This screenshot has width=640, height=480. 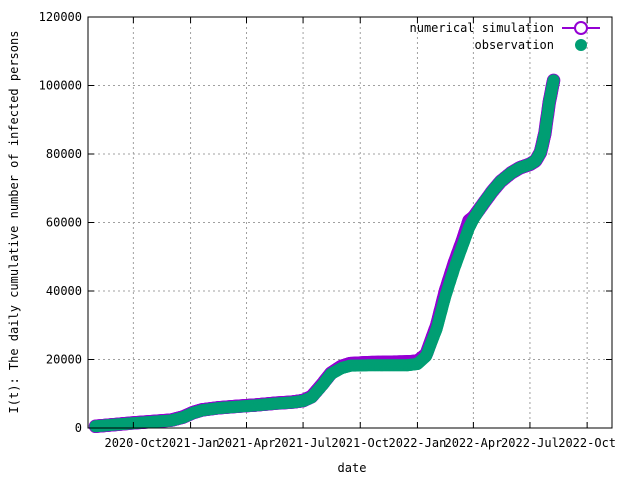 What do you see at coordinates (530, 443) in the screenshot?
I see `x-tick-label: 2022-Jul` at bounding box center [530, 443].